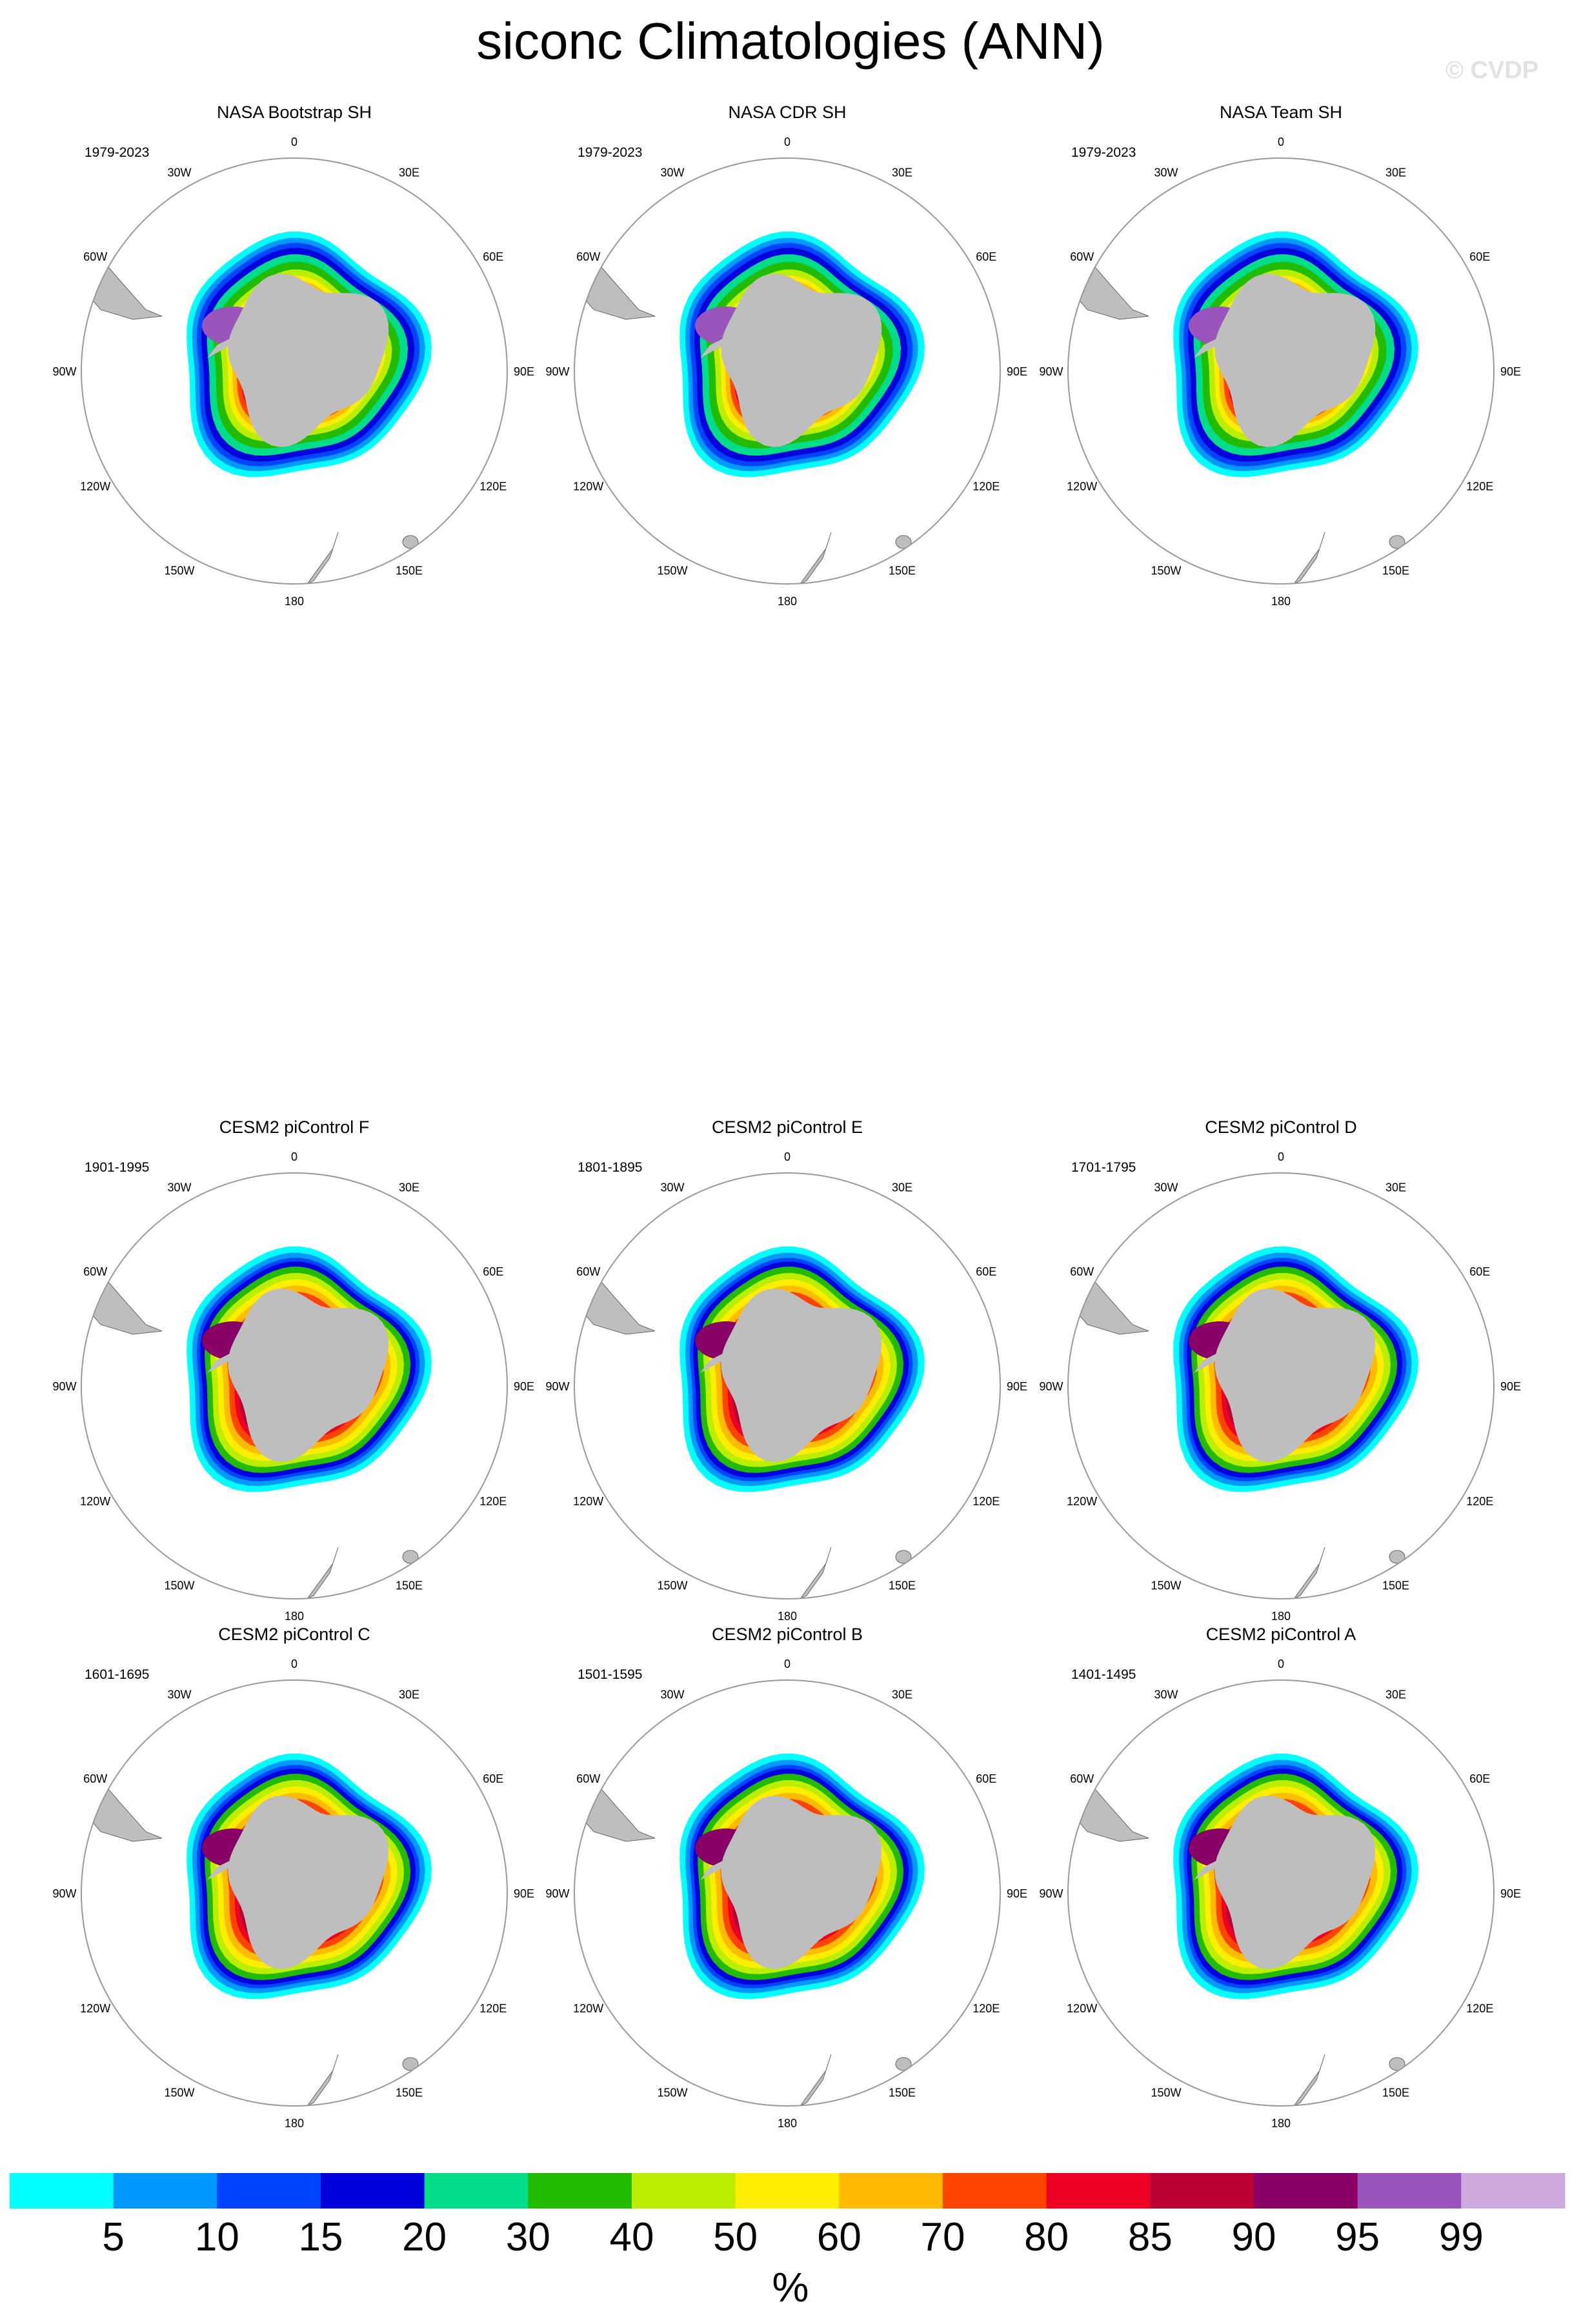 This screenshot has width=1581, height=2324. What do you see at coordinates (424, 2237) in the screenshot?
I see `colorbar-tick-label: 20` at bounding box center [424, 2237].